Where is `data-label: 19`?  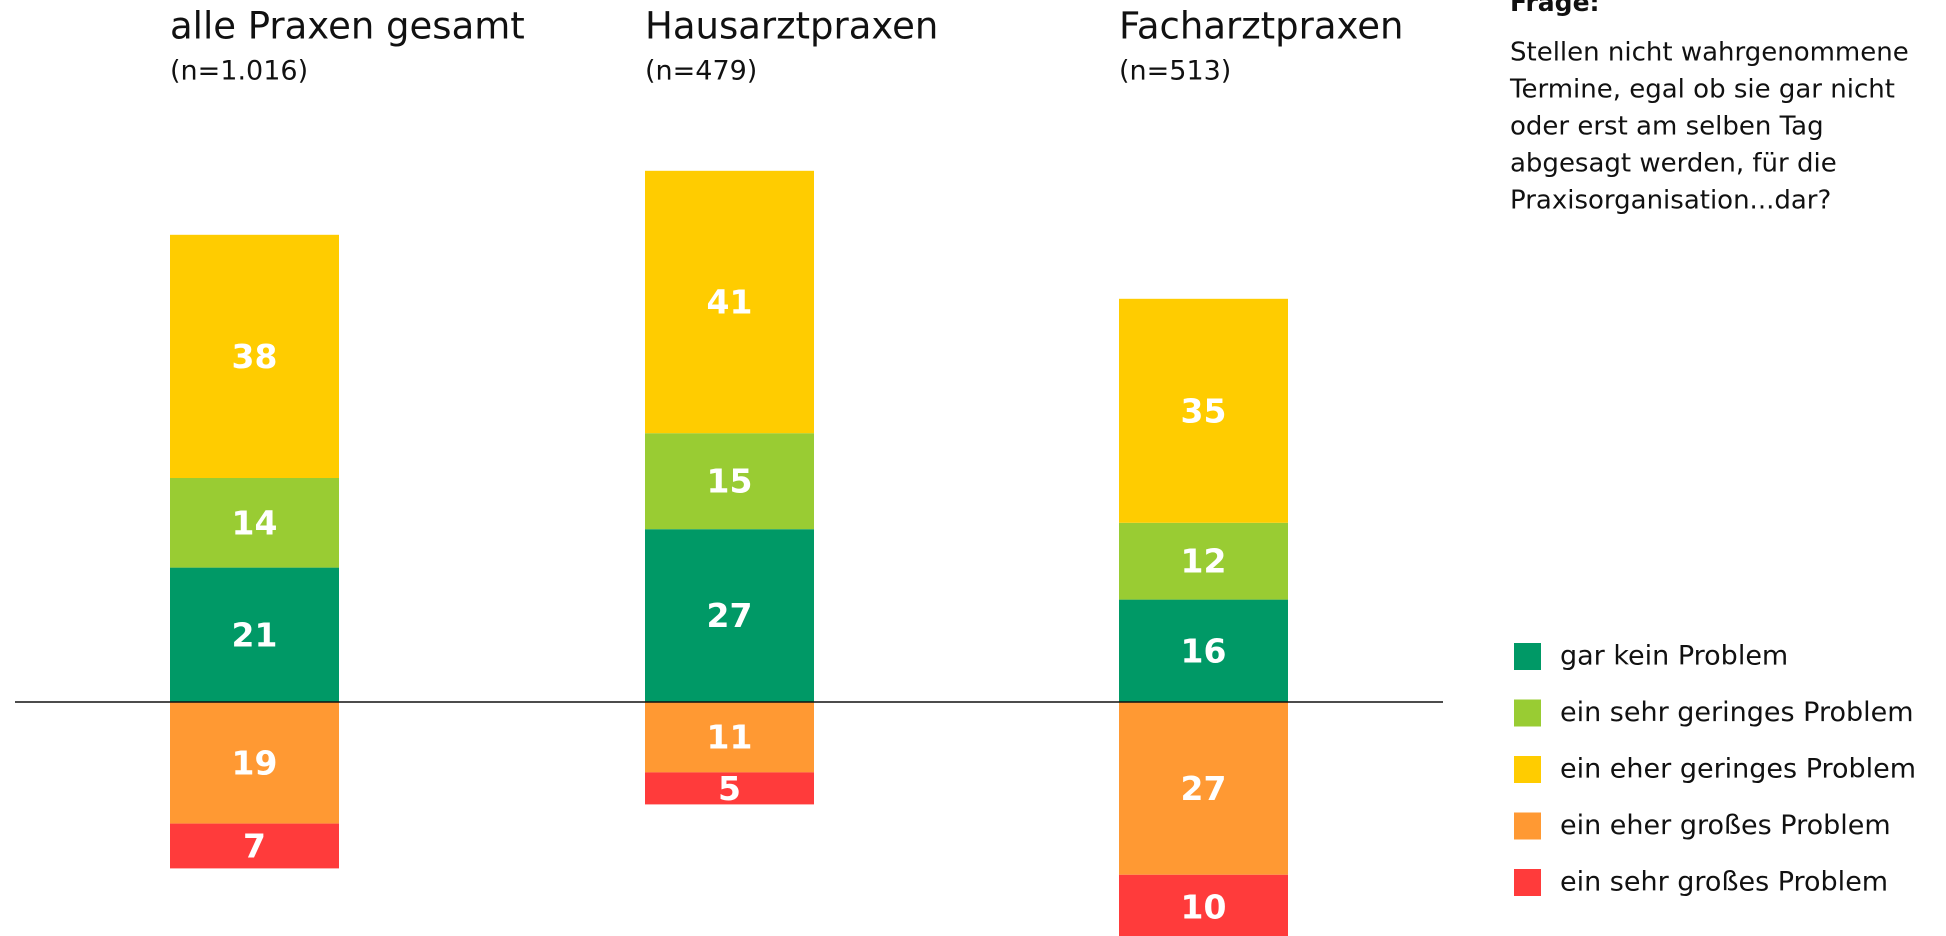
data-label: 19 is located at coordinates (255, 762).